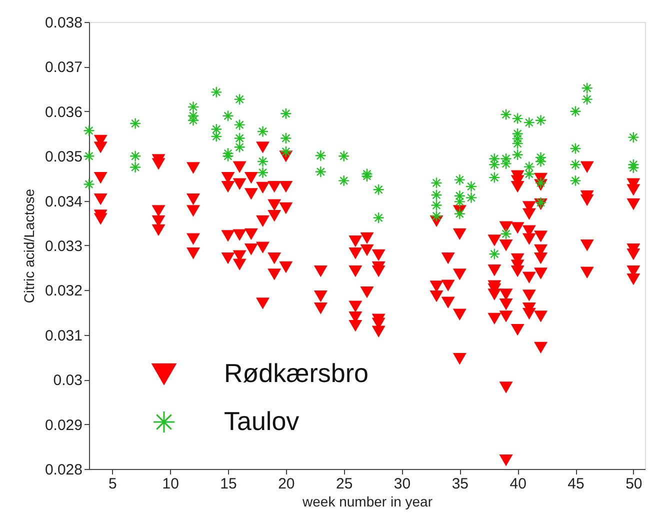 The width and height of the screenshot is (649, 516). Describe the element at coordinates (63, 112) in the screenshot. I see `y-tick-label: 0.036` at that location.